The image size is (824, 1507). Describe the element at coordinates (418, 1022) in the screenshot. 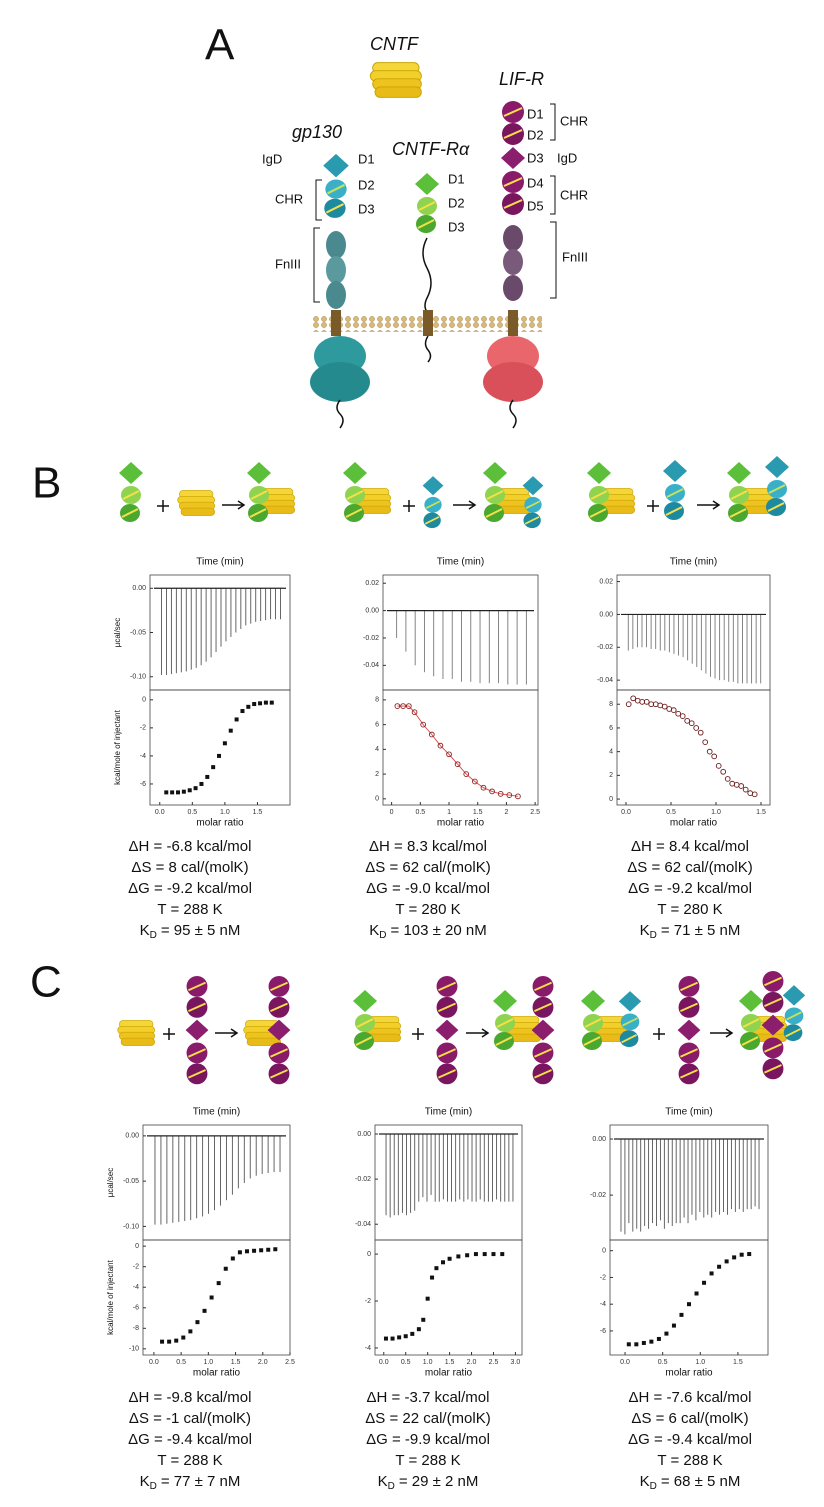

I see `panel-c-schemes: C` at that location.